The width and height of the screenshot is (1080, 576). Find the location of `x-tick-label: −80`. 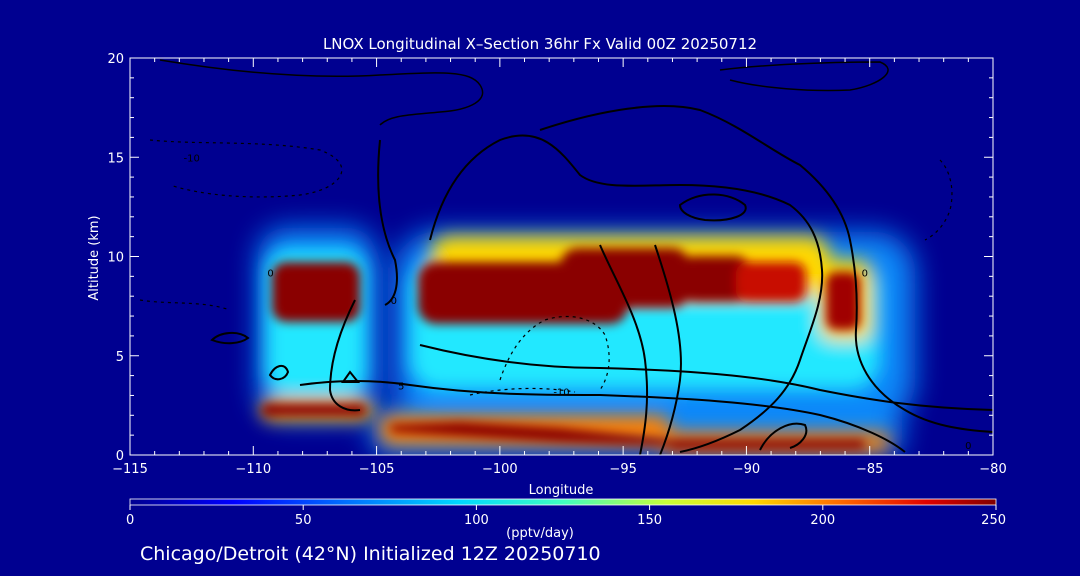

x-tick-label: −80 is located at coordinates (992, 469).